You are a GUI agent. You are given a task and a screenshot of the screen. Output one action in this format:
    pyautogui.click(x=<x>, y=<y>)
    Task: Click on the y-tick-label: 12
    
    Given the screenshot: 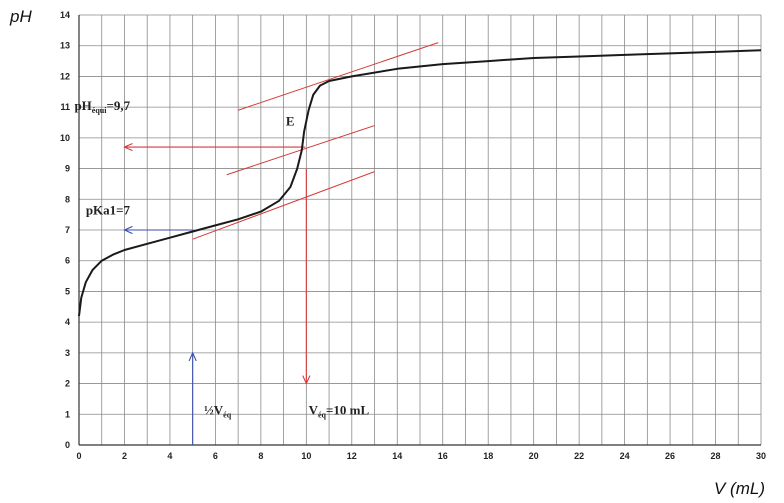 What is the action you would take?
    pyautogui.click(x=65, y=76)
    